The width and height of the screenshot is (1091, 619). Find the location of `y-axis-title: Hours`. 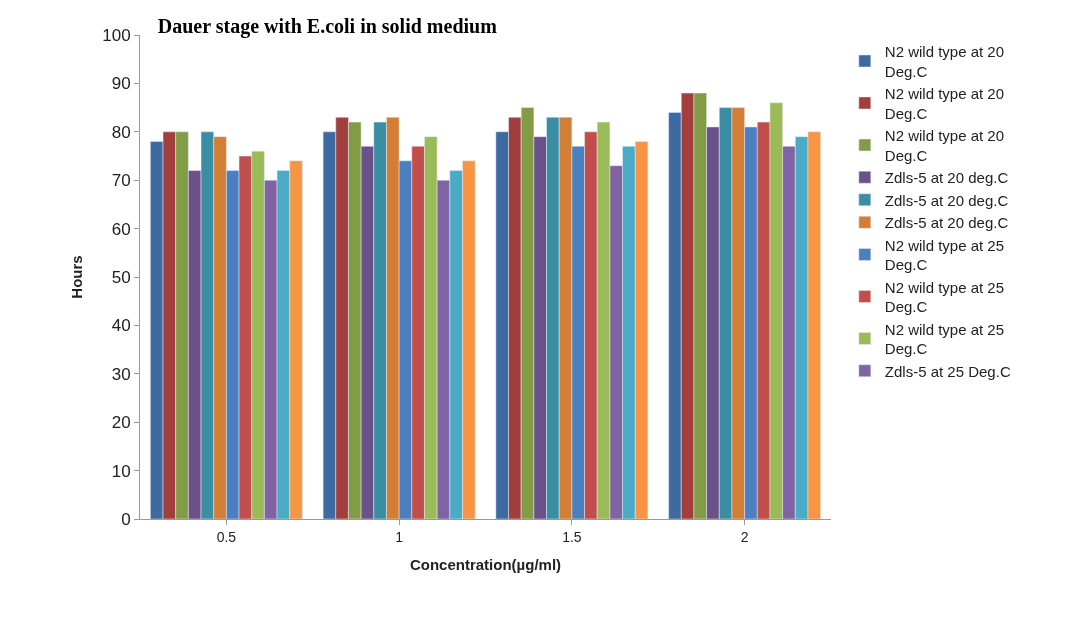

y-axis-title: Hours is located at coordinates (77, 277).